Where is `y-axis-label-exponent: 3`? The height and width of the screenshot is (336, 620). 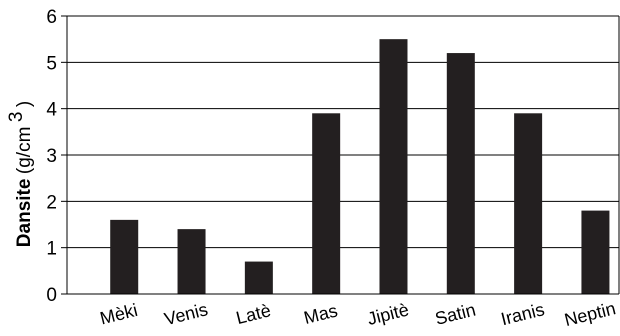
y-axis-label-exponent: 3 is located at coordinates (16, 117).